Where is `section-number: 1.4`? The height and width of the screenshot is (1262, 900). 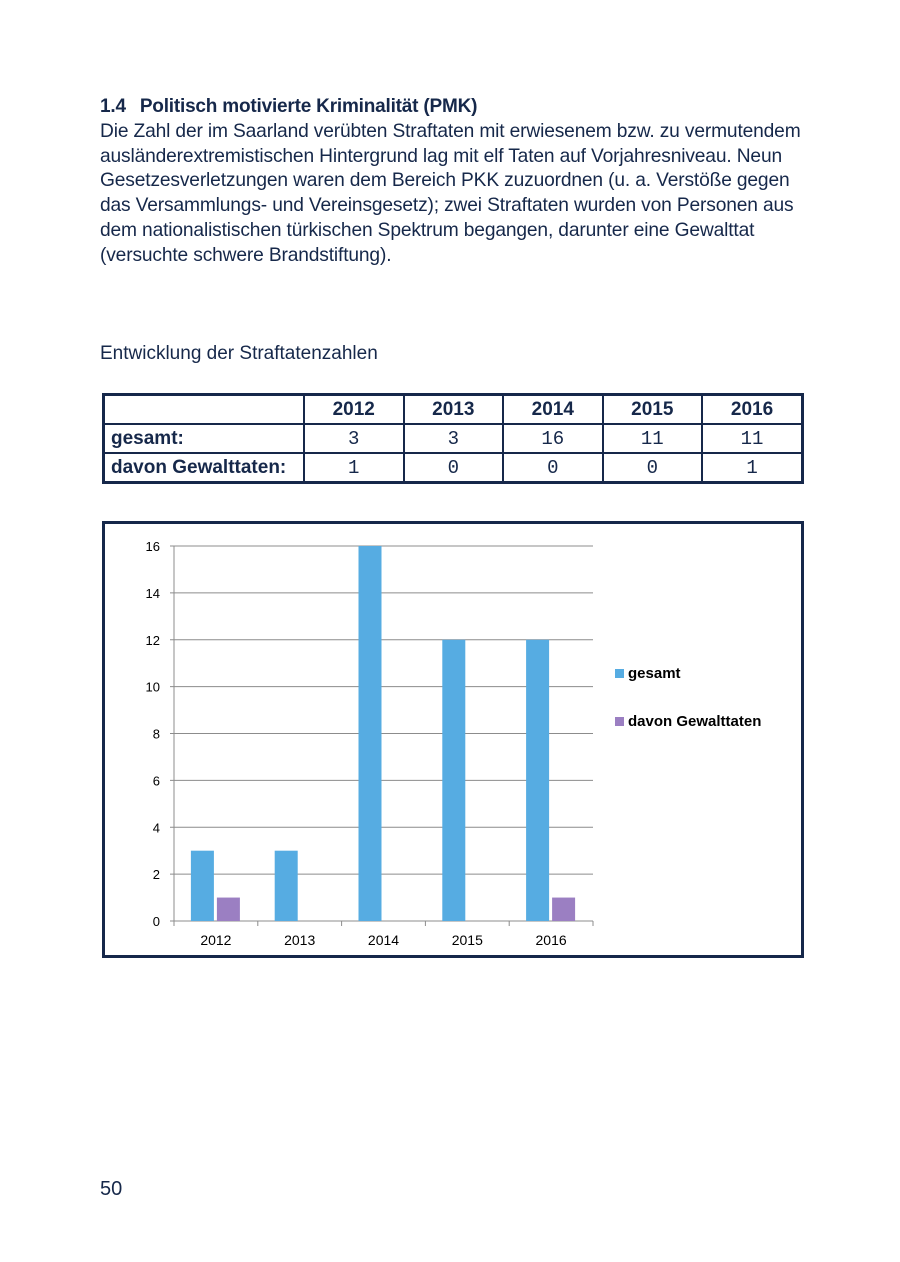
section-number: 1.4 is located at coordinates (113, 106).